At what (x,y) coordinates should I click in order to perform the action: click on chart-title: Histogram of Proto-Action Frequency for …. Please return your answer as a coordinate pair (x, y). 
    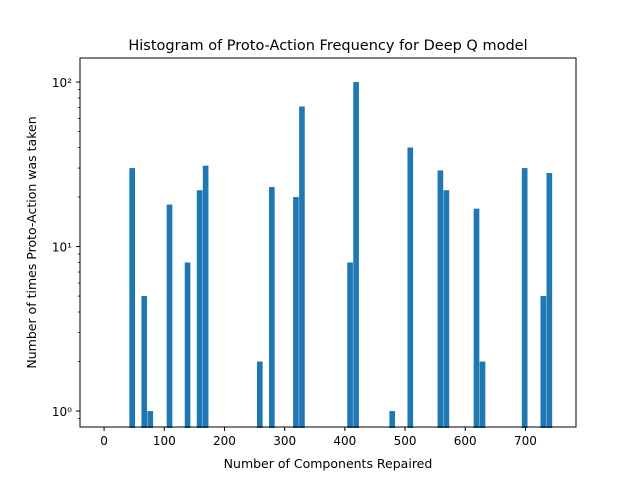
    Looking at the image, I should click on (327, 46).